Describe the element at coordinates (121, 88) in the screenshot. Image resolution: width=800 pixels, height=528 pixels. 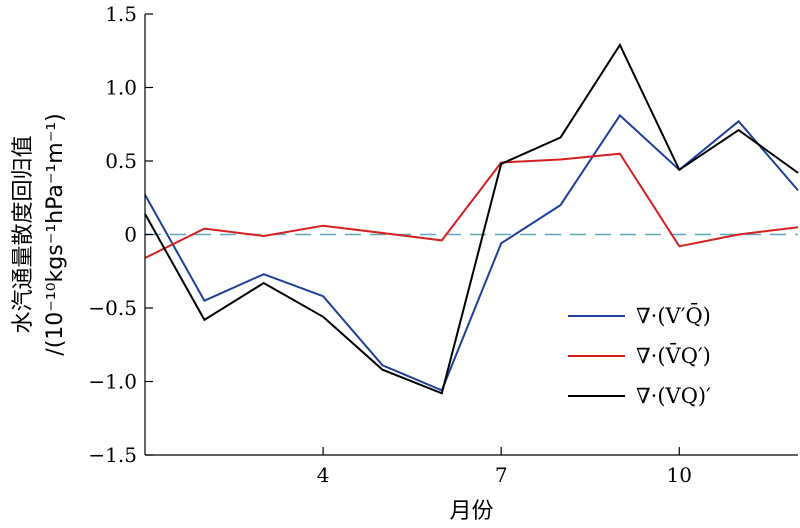
I see `y-tick-label: 1.0` at that location.